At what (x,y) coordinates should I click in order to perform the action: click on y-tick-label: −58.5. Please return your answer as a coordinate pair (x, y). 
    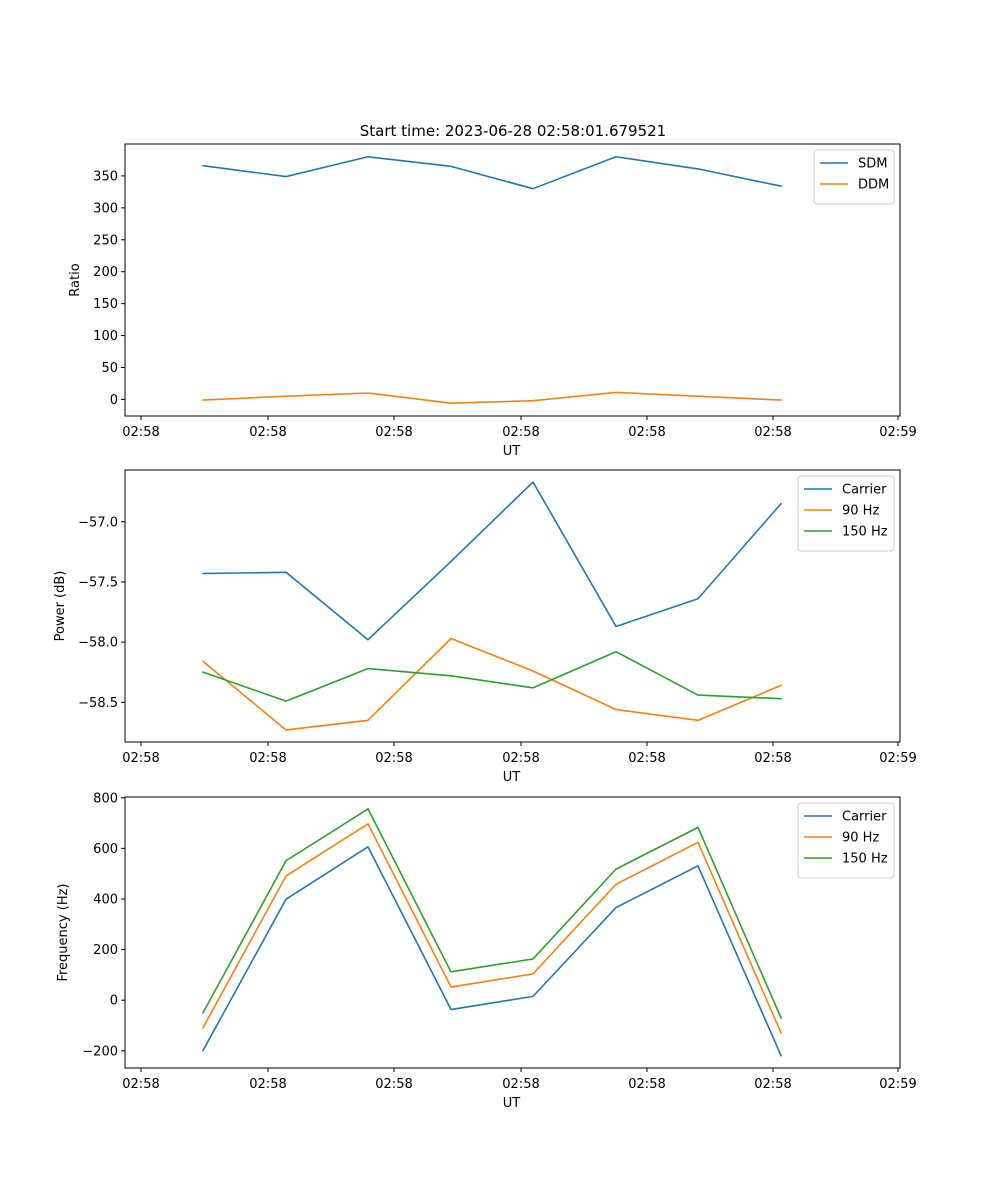
    Looking at the image, I should click on (98, 703).